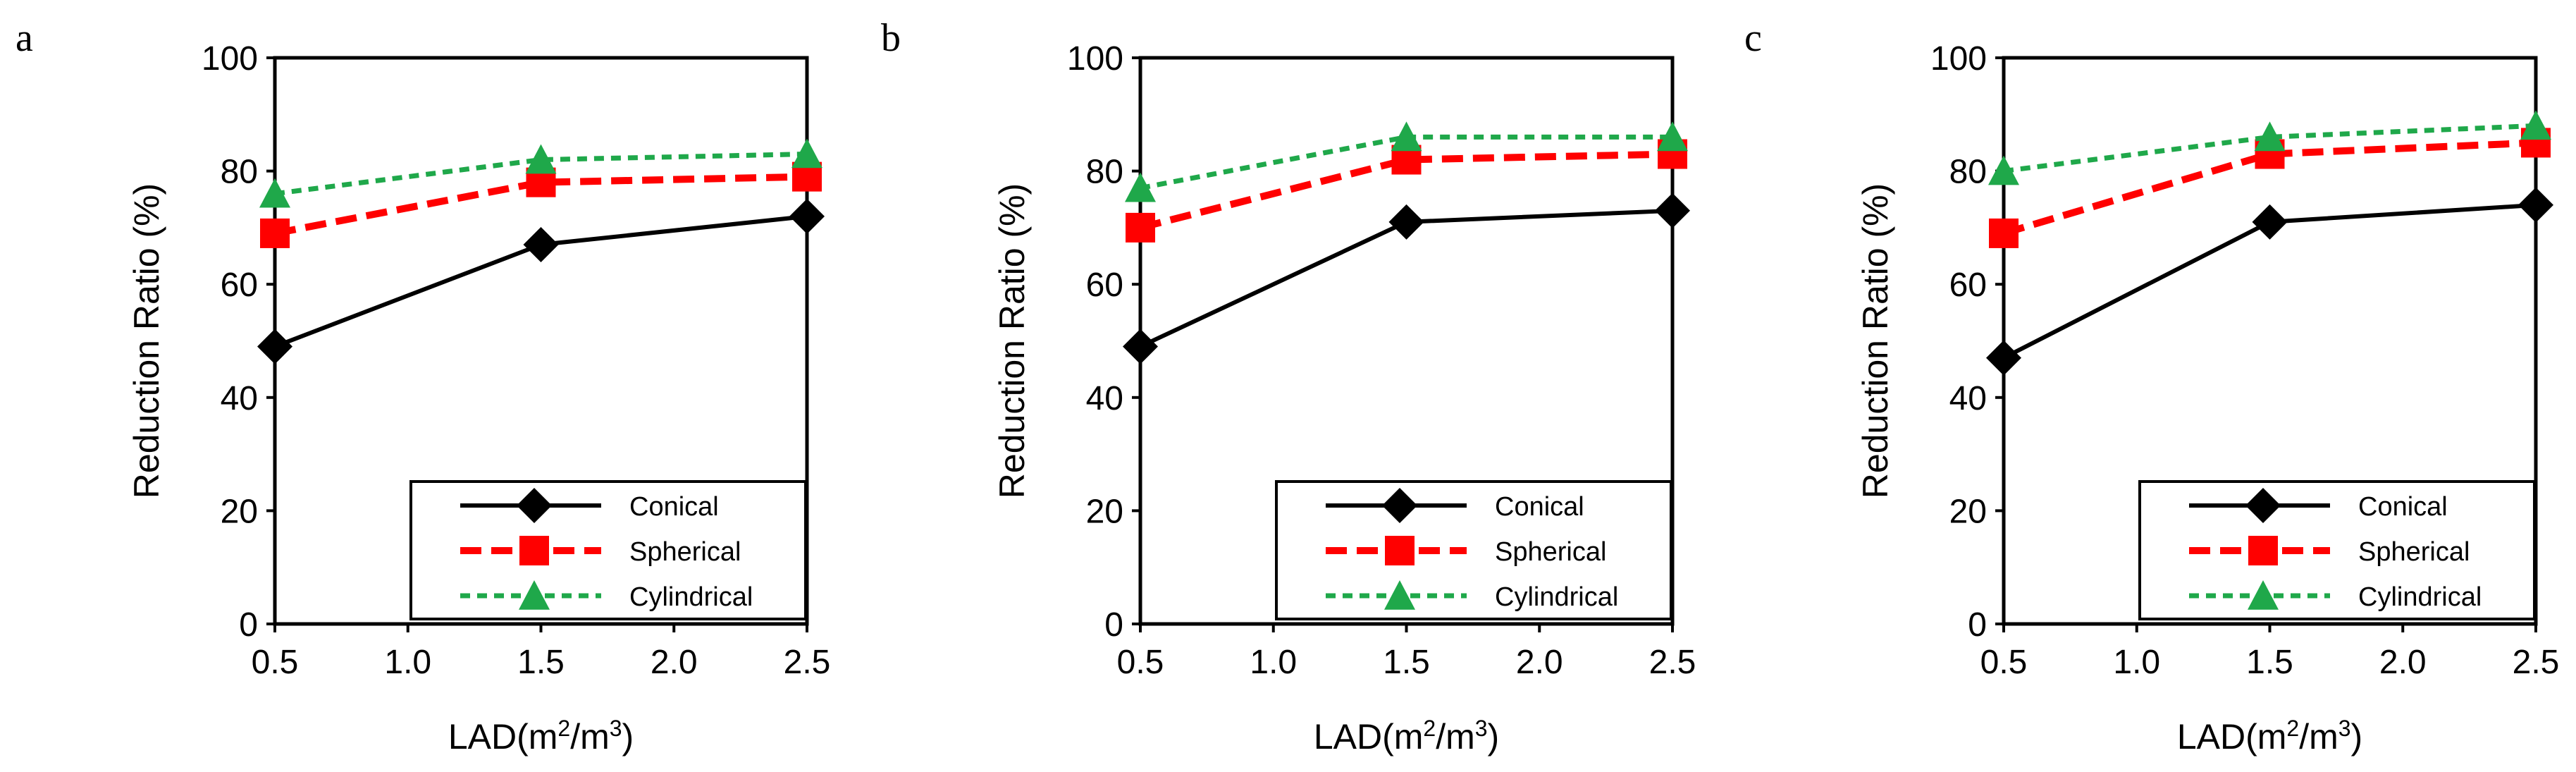 The width and height of the screenshot is (2576, 772). I want to click on panel-letter: c, so click(1753, 38).